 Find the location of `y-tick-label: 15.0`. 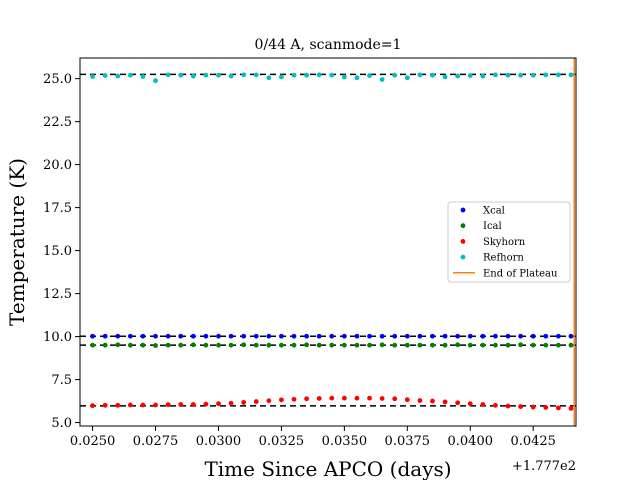

y-tick-label: 15.0 is located at coordinates (57, 251).